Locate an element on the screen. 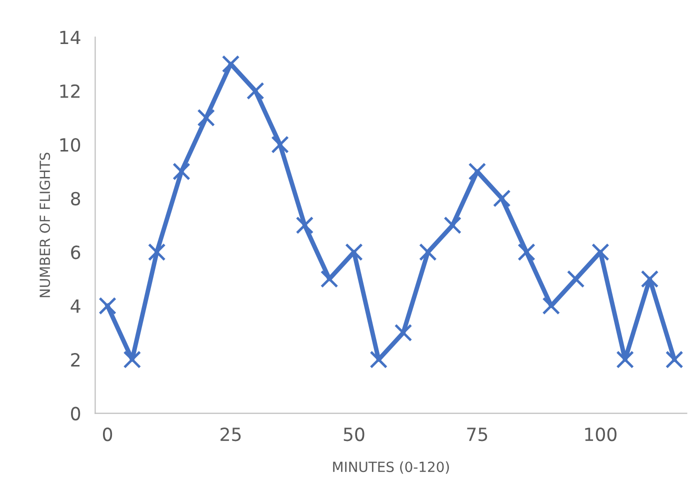  x-tick-label: 100 is located at coordinates (600, 435).